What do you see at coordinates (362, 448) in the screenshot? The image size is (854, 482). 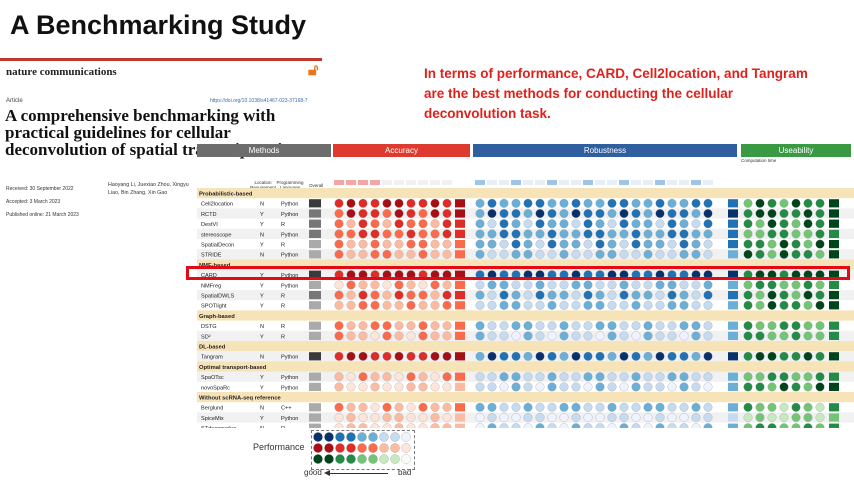 I see `legend-swatches` at bounding box center [362, 448].